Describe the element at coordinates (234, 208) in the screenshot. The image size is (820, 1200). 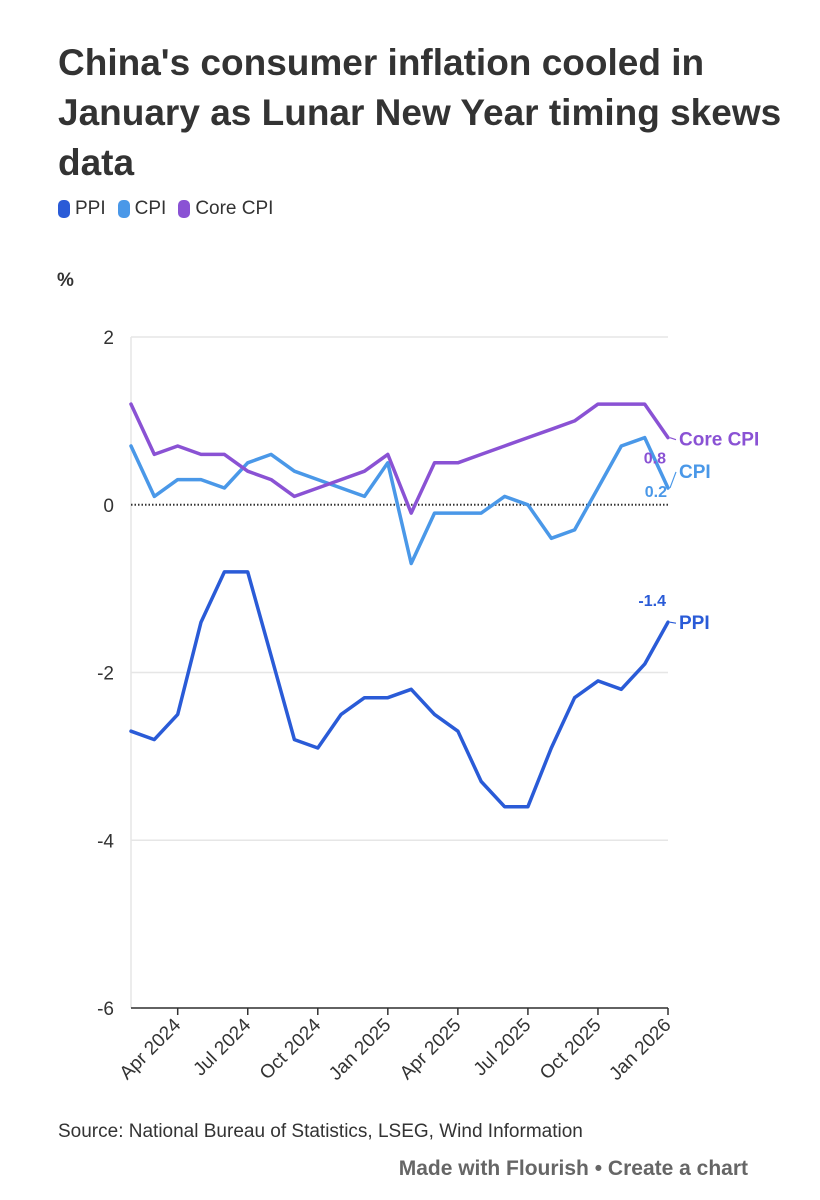
I see `legend-label-core-cpi: Core CPI` at that location.